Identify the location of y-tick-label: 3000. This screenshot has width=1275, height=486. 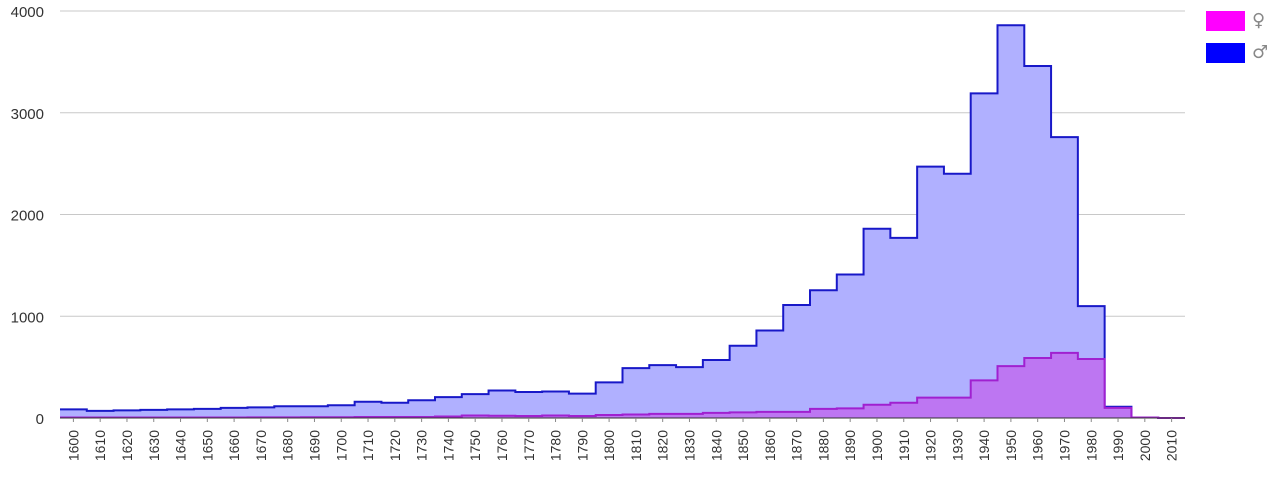
(27, 114).